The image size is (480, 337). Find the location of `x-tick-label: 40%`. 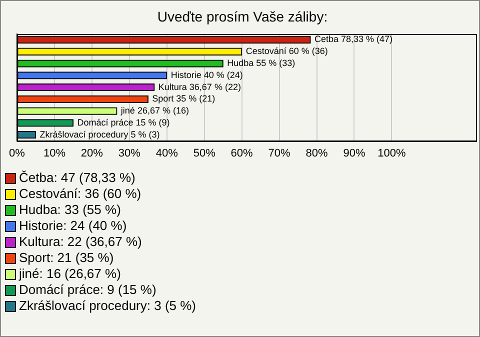

x-tick-label: 40% is located at coordinates (167, 153).